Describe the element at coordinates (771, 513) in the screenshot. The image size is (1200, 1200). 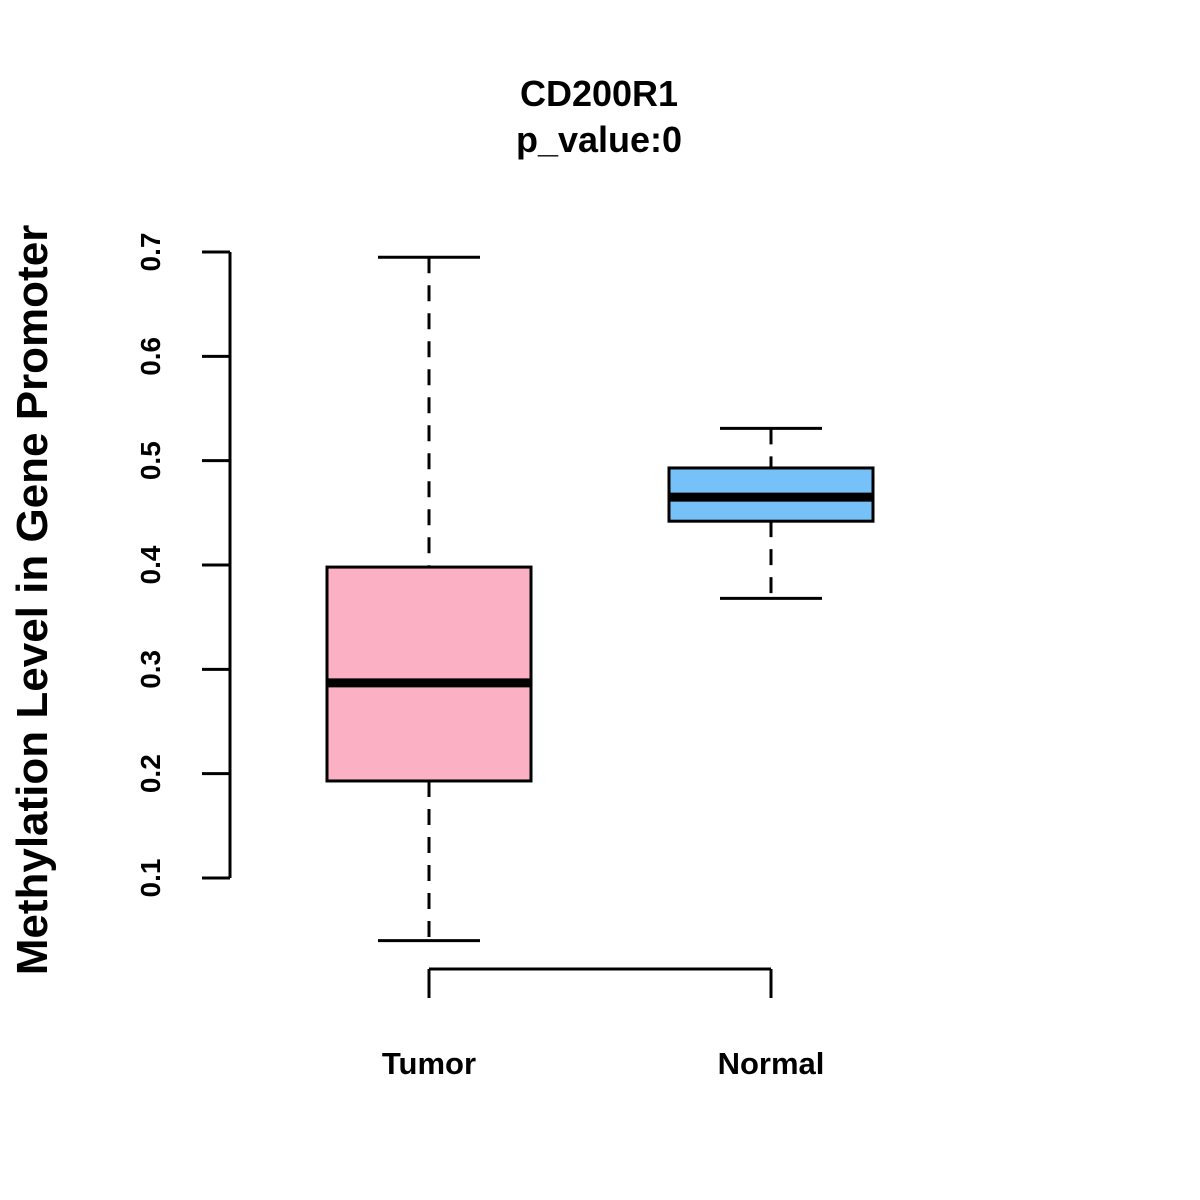
I see `box-normal` at that location.